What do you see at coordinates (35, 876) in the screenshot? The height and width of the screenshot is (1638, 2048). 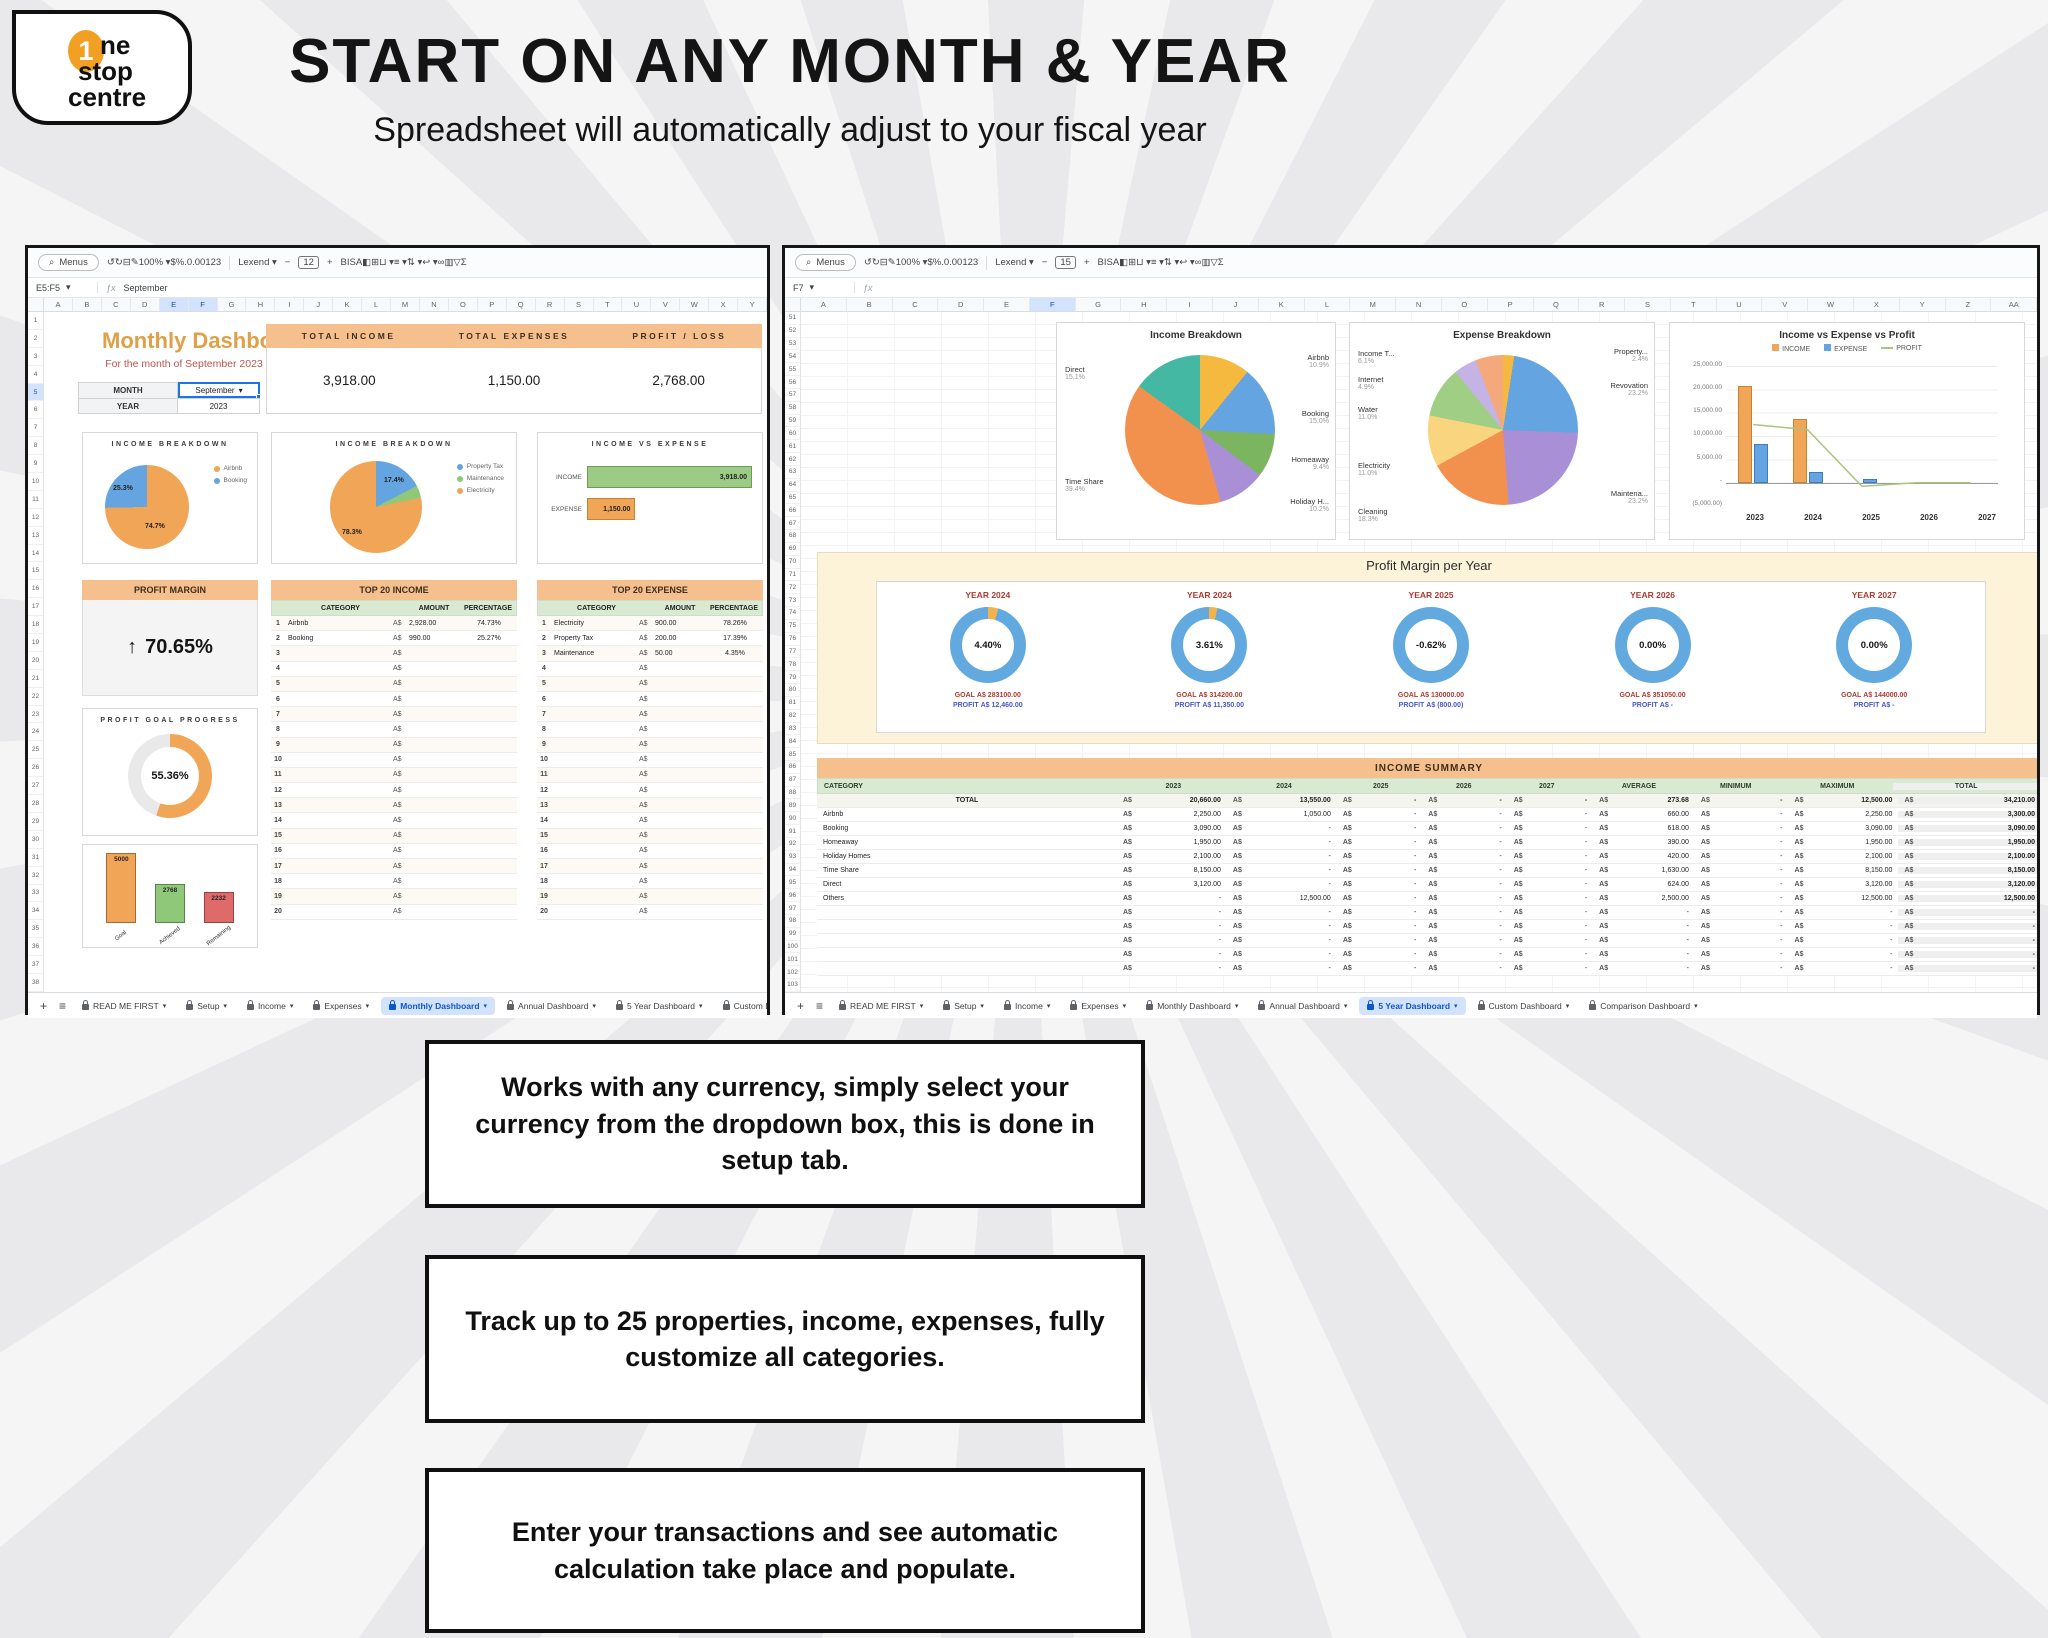 I see `row-header: 32` at bounding box center [35, 876].